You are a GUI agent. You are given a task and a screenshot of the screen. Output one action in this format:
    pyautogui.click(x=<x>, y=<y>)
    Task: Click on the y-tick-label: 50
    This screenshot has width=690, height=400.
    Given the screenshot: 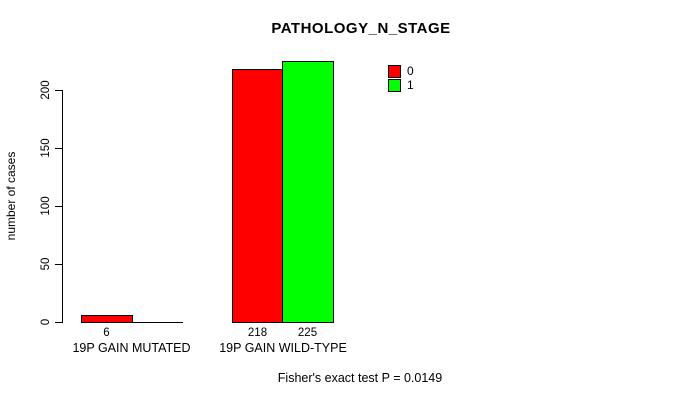 What is the action you would take?
    pyautogui.click(x=46, y=264)
    